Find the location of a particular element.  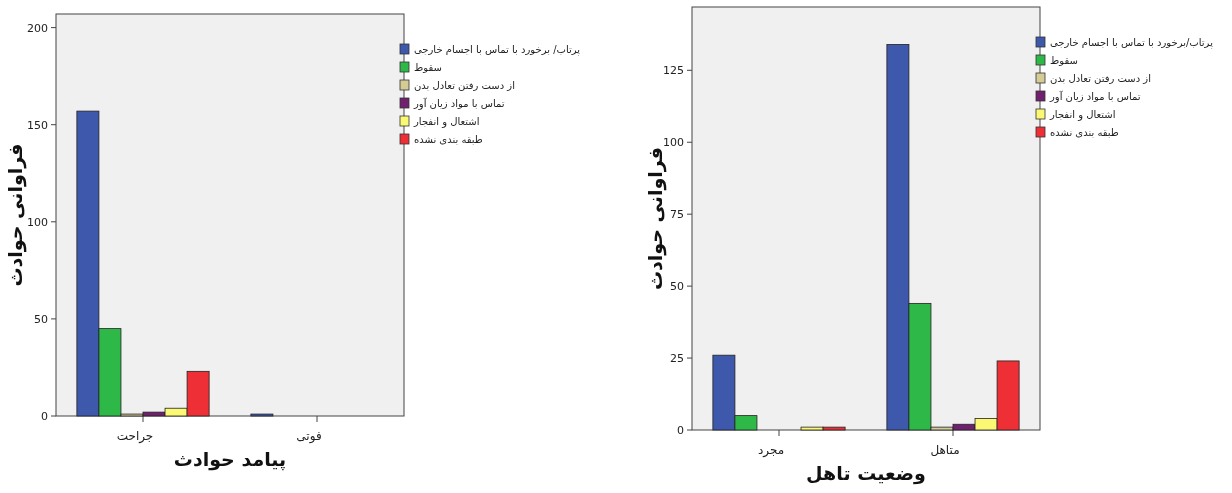

x-tick-label: مجرد is located at coordinates (771, 450).